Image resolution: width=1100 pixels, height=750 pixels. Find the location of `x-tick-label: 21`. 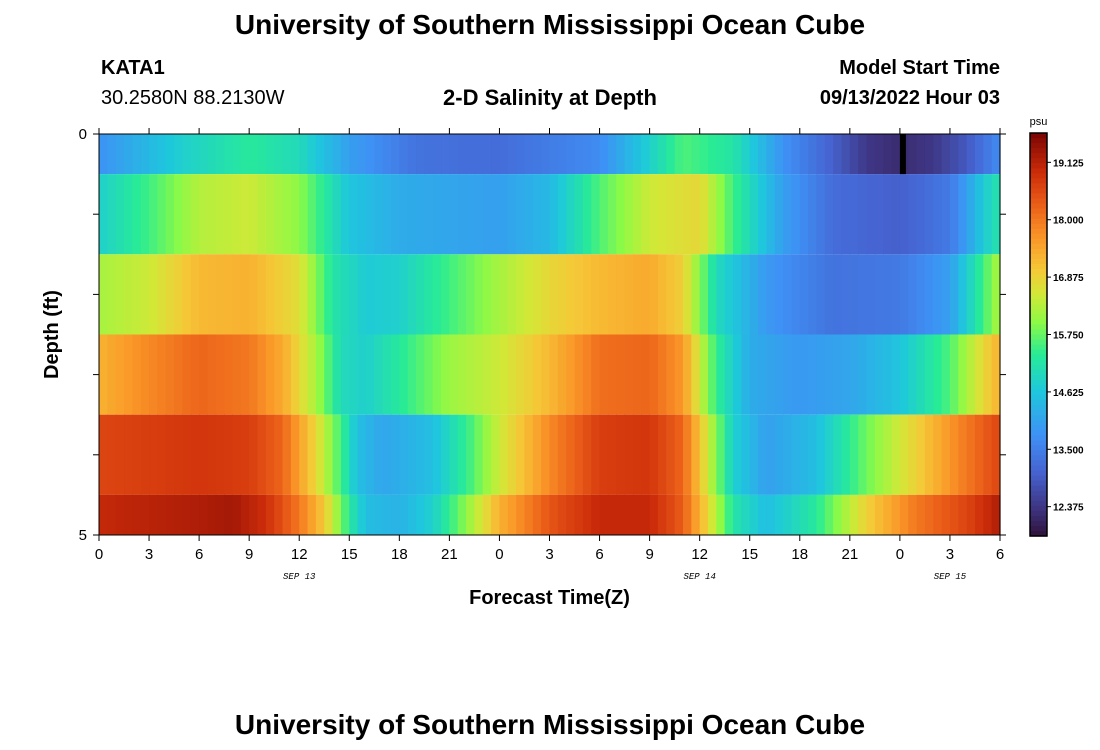

x-tick-label: 21 is located at coordinates (849, 554).